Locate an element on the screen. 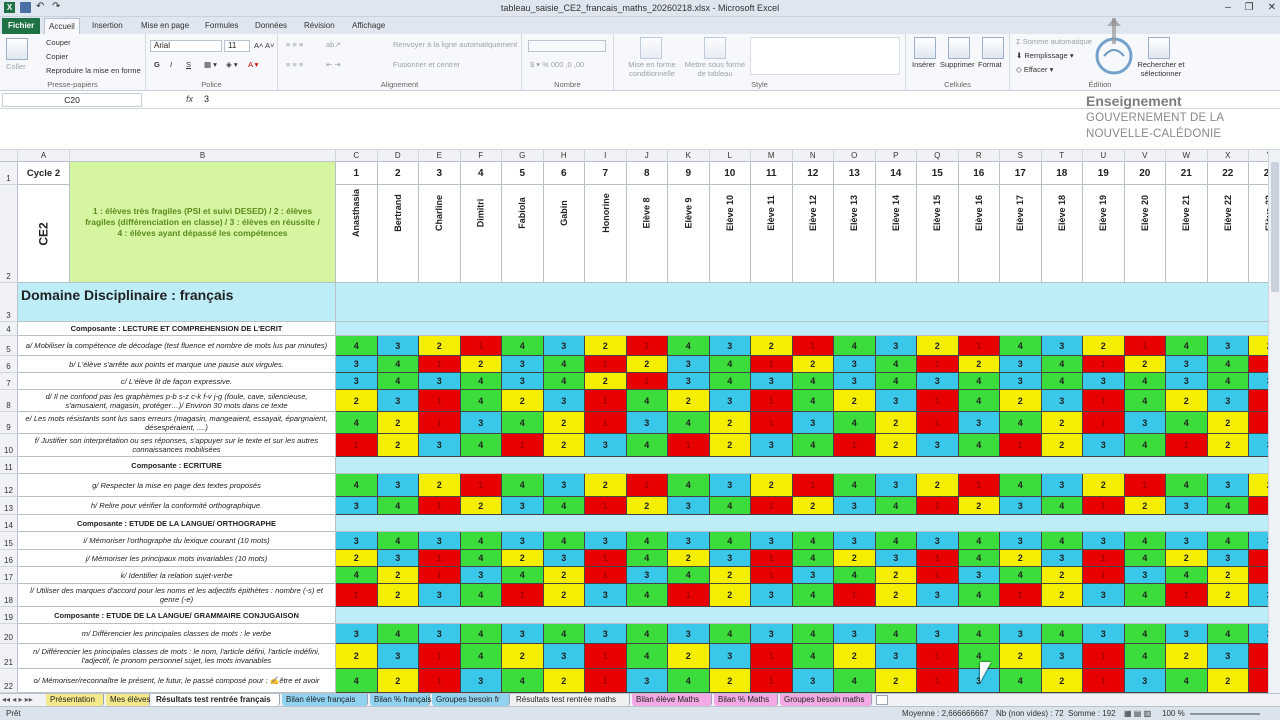  row-header-8: 8 is located at coordinates (9, 401).